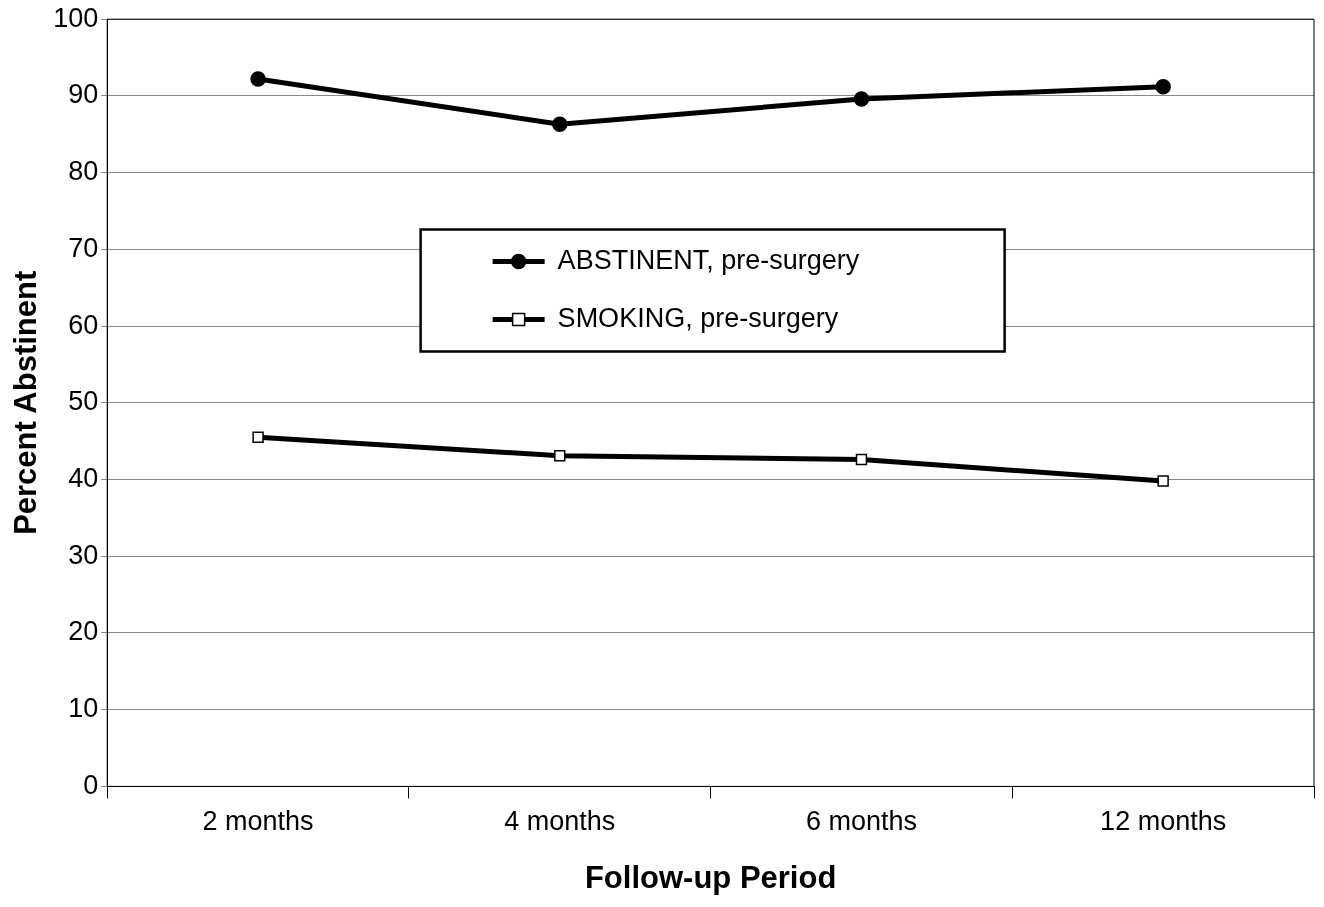 The width and height of the screenshot is (1324, 907). I want to click on y-tick-label: 70, so click(83, 247).